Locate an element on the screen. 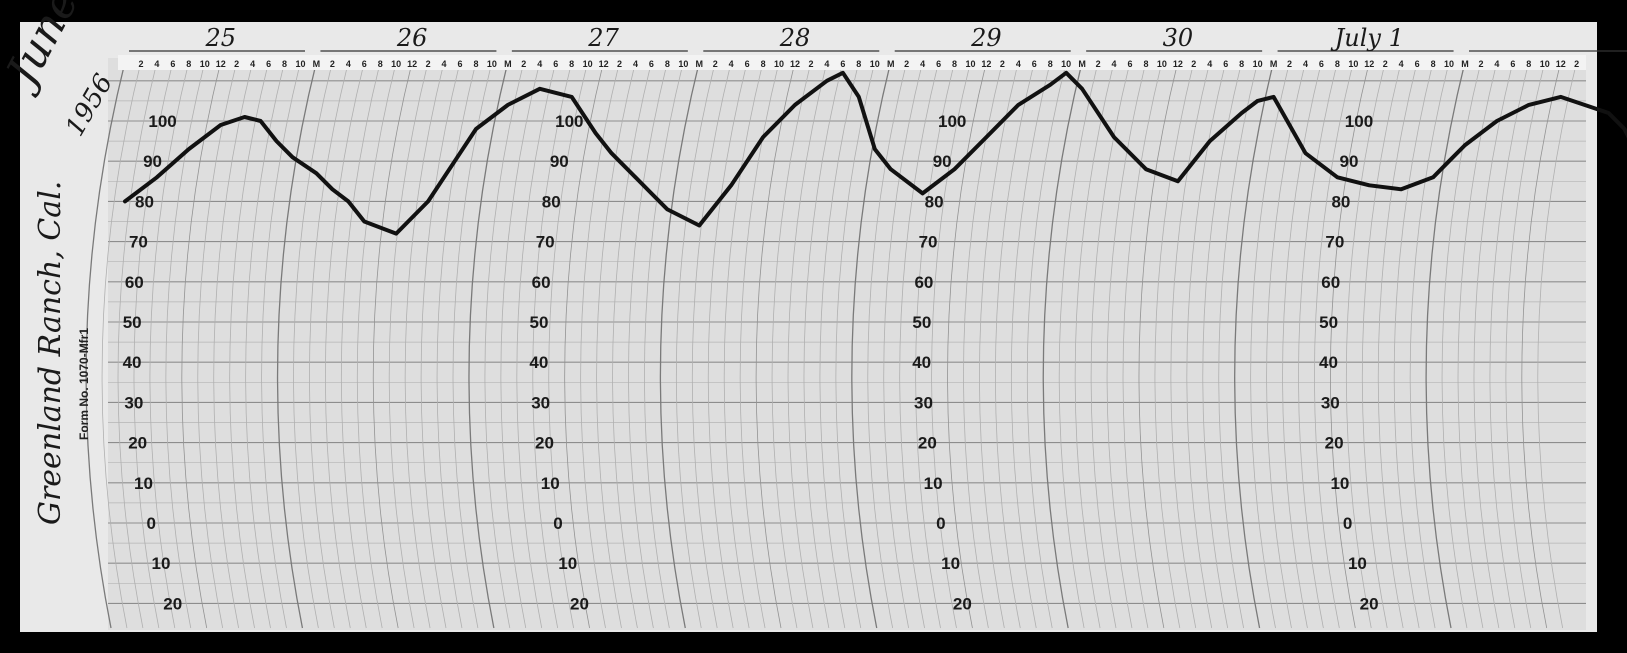  day-label: 27 is located at coordinates (603, 38).